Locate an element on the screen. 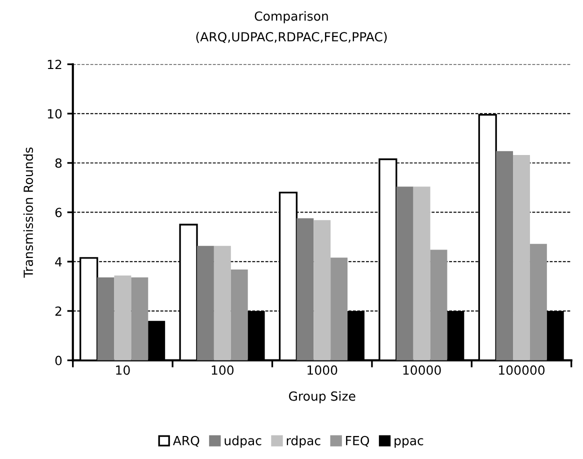 This screenshot has height=459, width=583. chart-title: Comparison is located at coordinates (291, 17).